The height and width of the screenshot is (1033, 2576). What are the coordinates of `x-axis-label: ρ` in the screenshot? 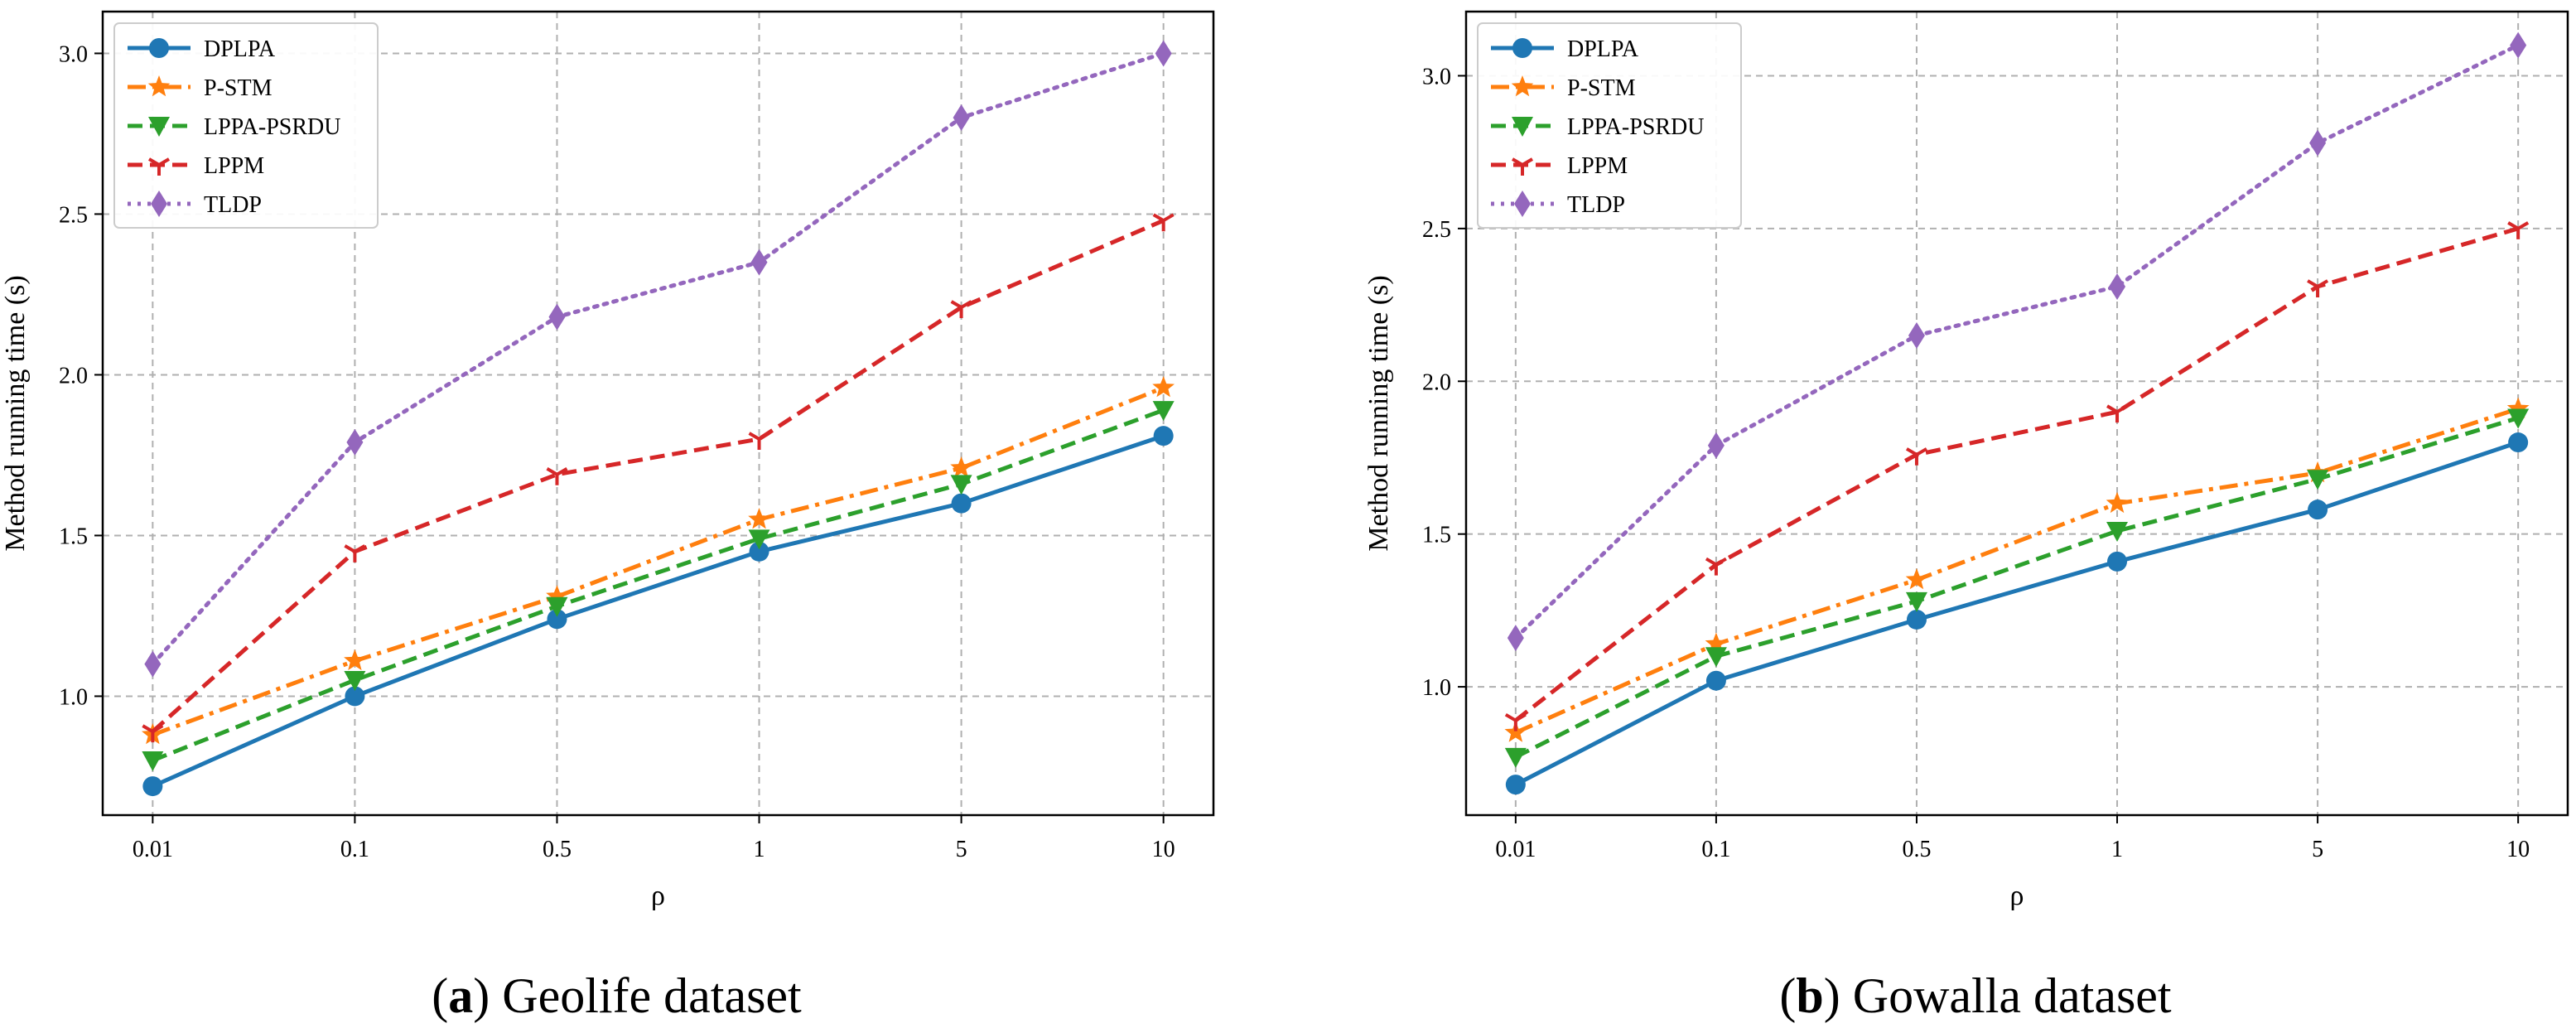 It's located at (2017, 896).